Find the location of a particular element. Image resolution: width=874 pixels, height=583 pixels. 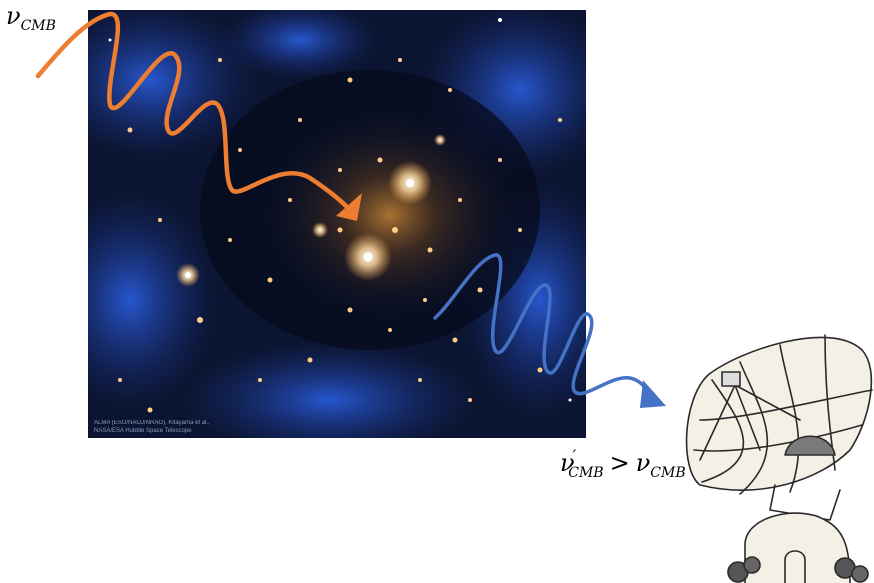

outgoing-boosted-photon-wave is located at coordinates (549, 330).